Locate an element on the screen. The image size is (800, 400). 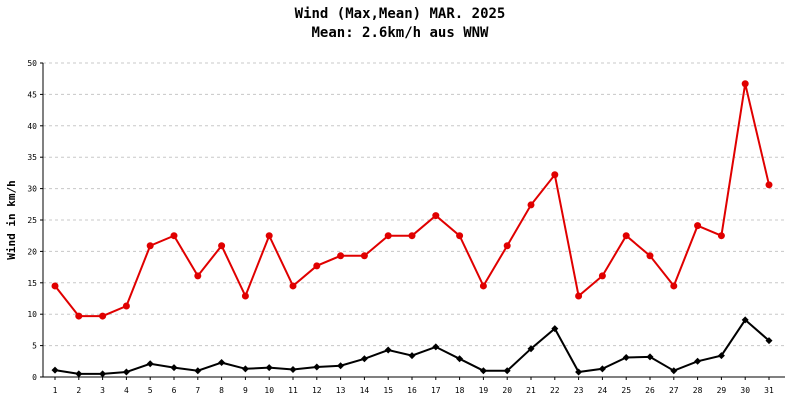
series-line is located at coordinates (412, 346).